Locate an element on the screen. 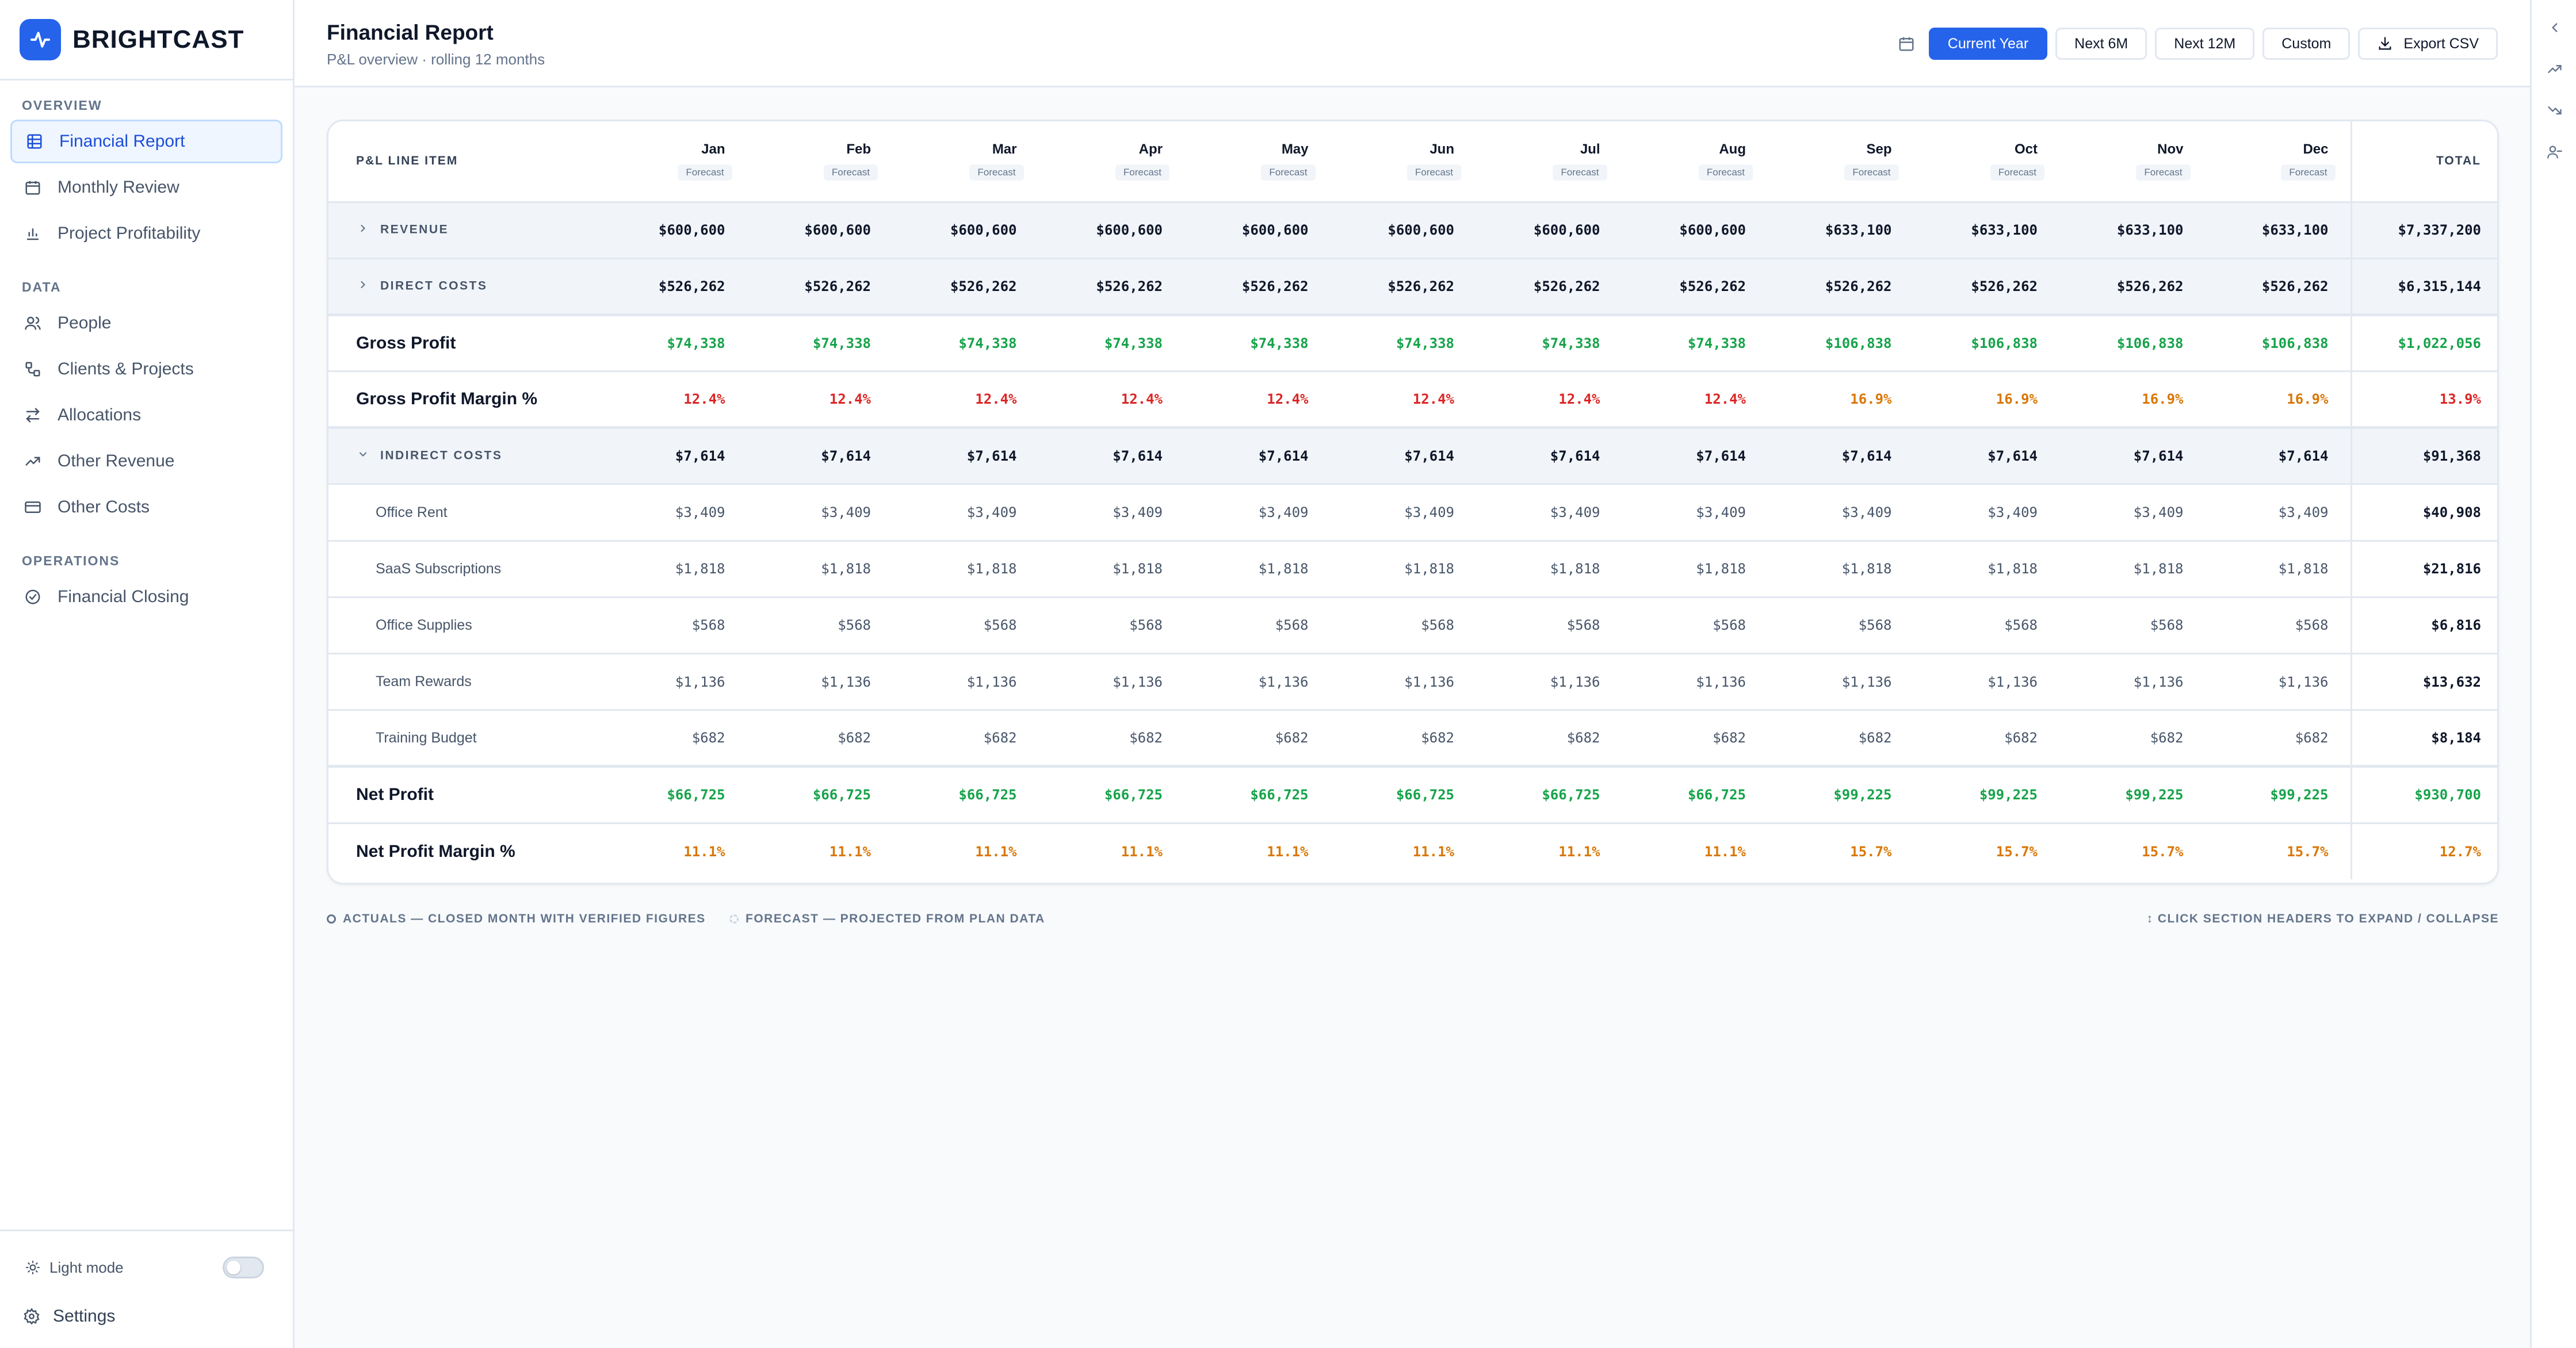 The height and width of the screenshot is (1348, 2576). sidebar-item-financial-closing: Financial Closing is located at coordinates (146, 597).